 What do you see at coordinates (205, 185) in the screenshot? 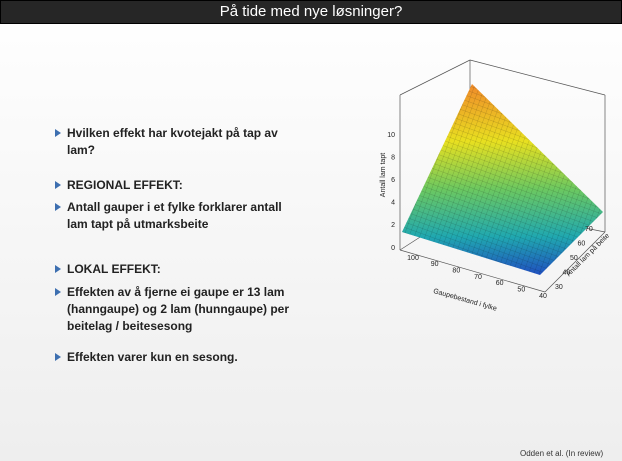
I see `bullet: REGIONAL EFFEKT:` at bounding box center [205, 185].